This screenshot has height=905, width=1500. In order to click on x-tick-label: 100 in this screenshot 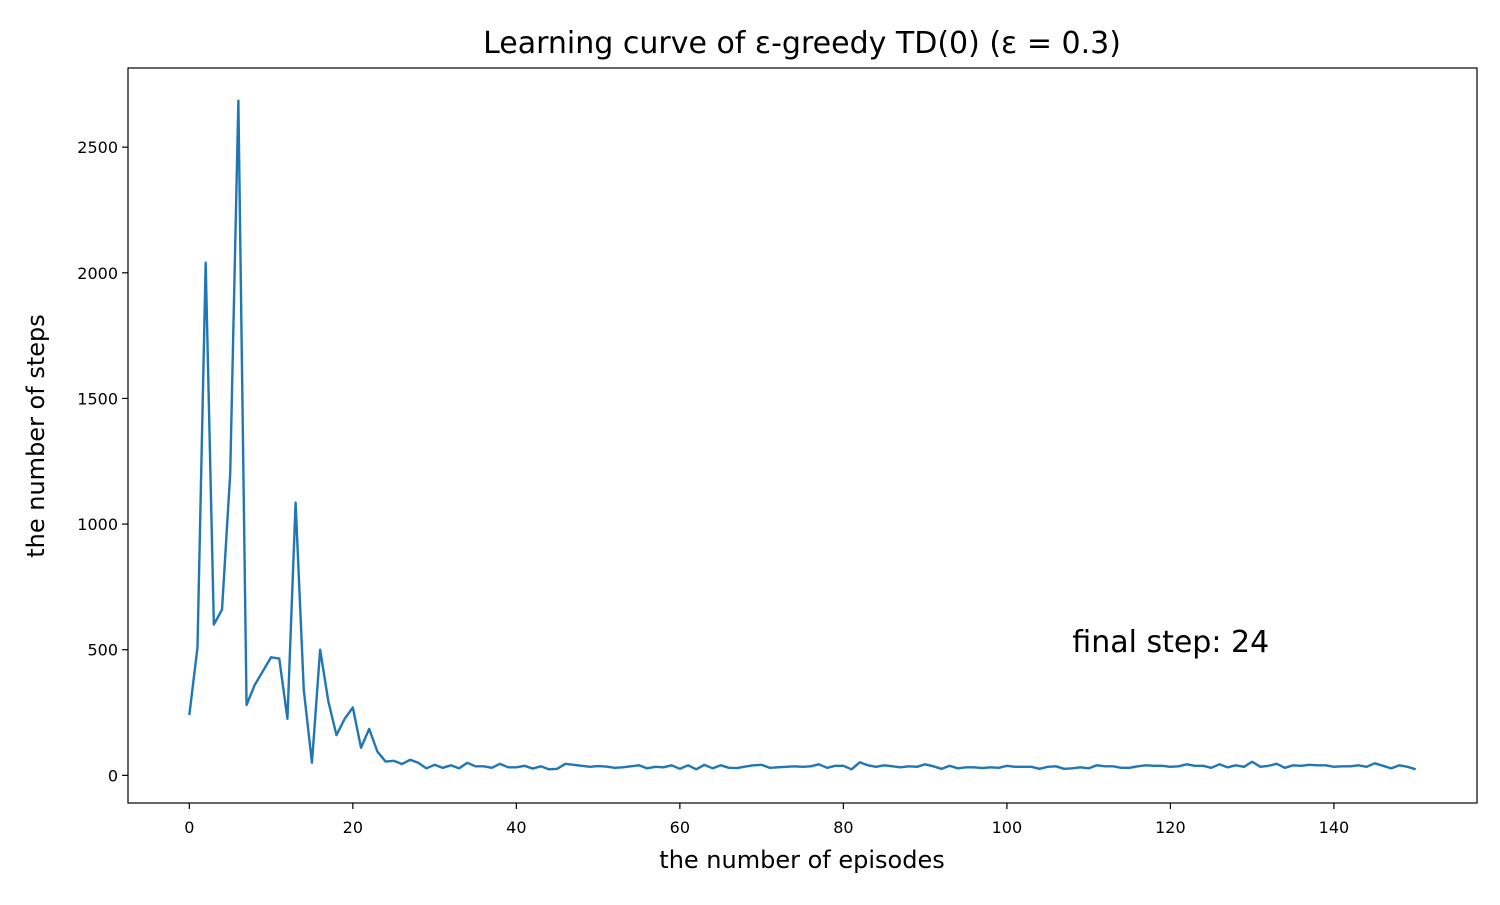, I will do `click(1007, 827)`.